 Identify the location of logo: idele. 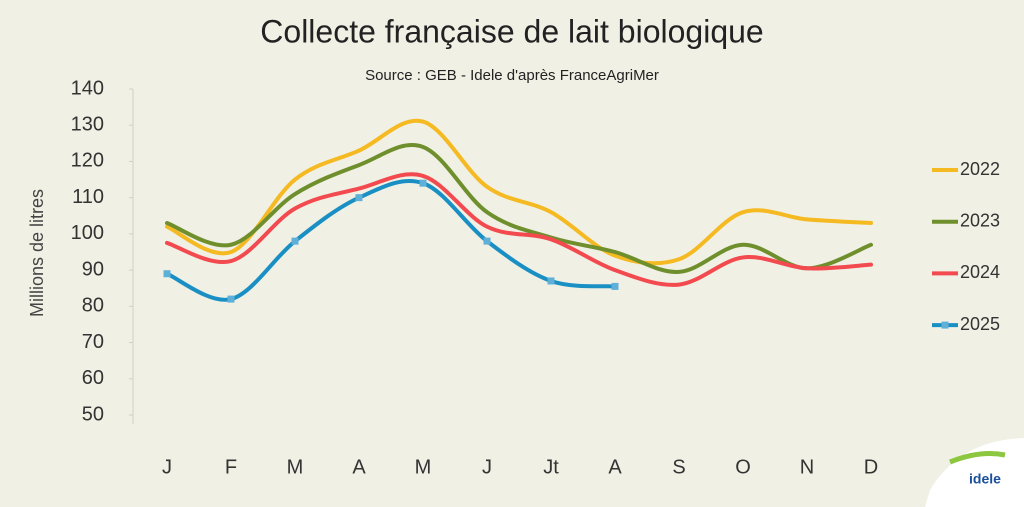
(974, 472).